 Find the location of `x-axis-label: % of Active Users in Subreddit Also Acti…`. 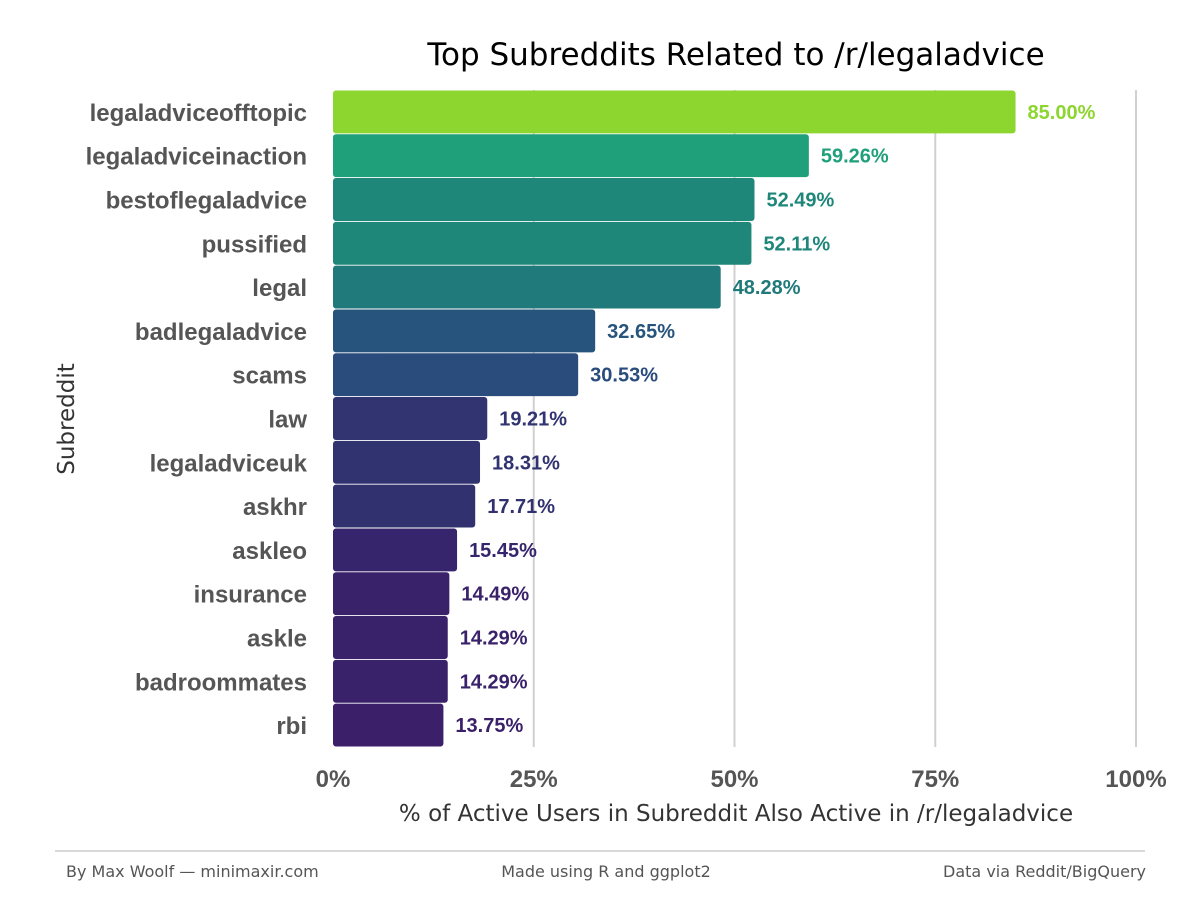

x-axis-label: % of Active Users in Subreddit Also Acti… is located at coordinates (736, 814).